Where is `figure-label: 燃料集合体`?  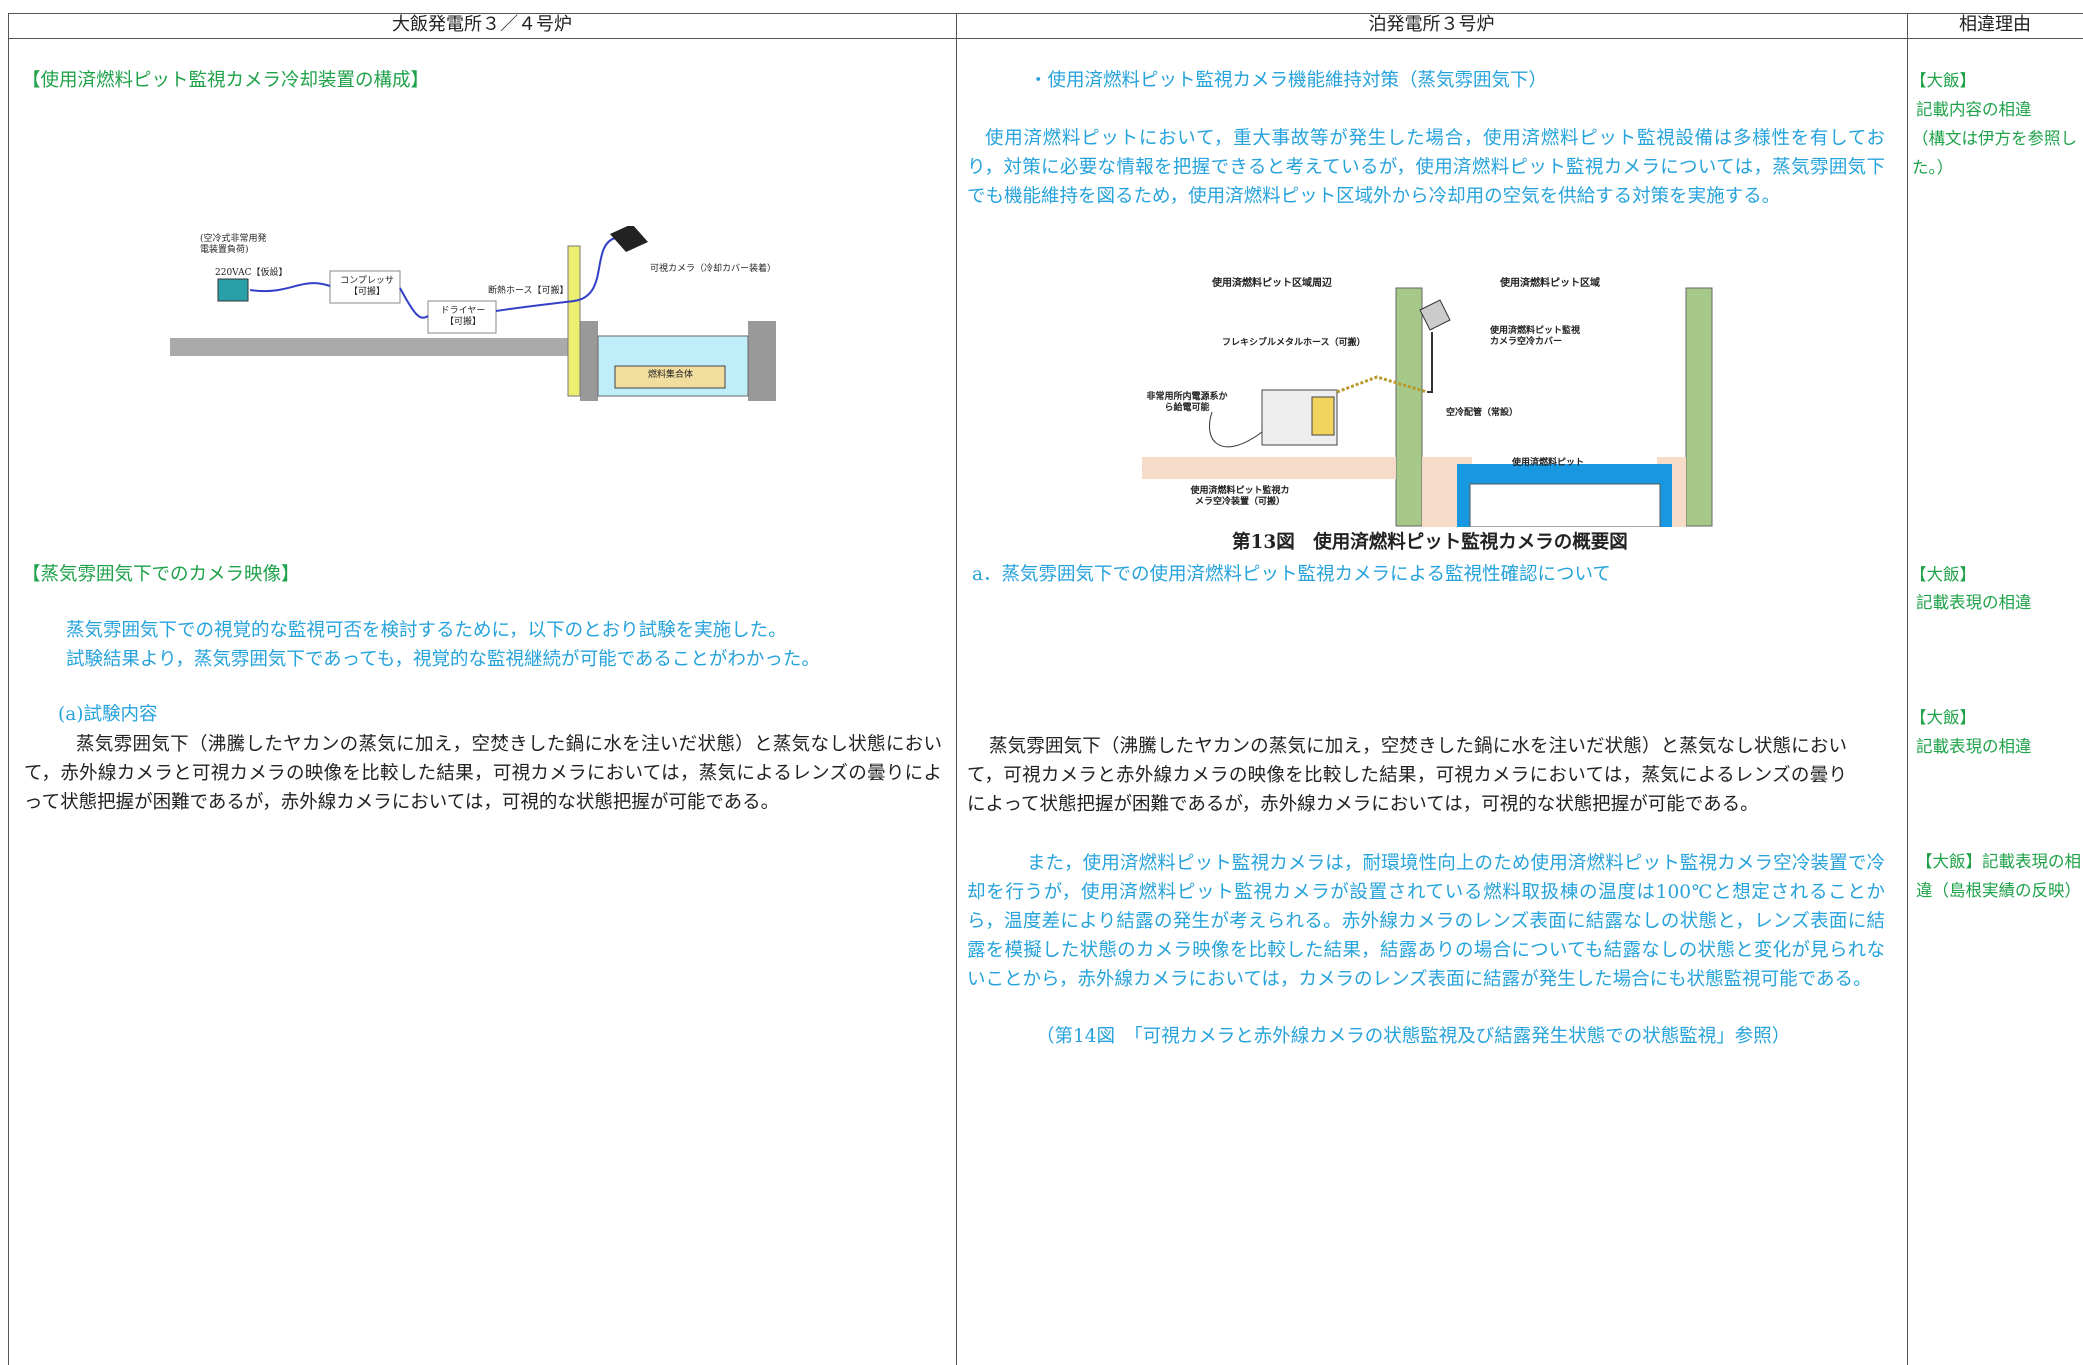
figure-label: 燃料集合体 is located at coordinates (671, 375).